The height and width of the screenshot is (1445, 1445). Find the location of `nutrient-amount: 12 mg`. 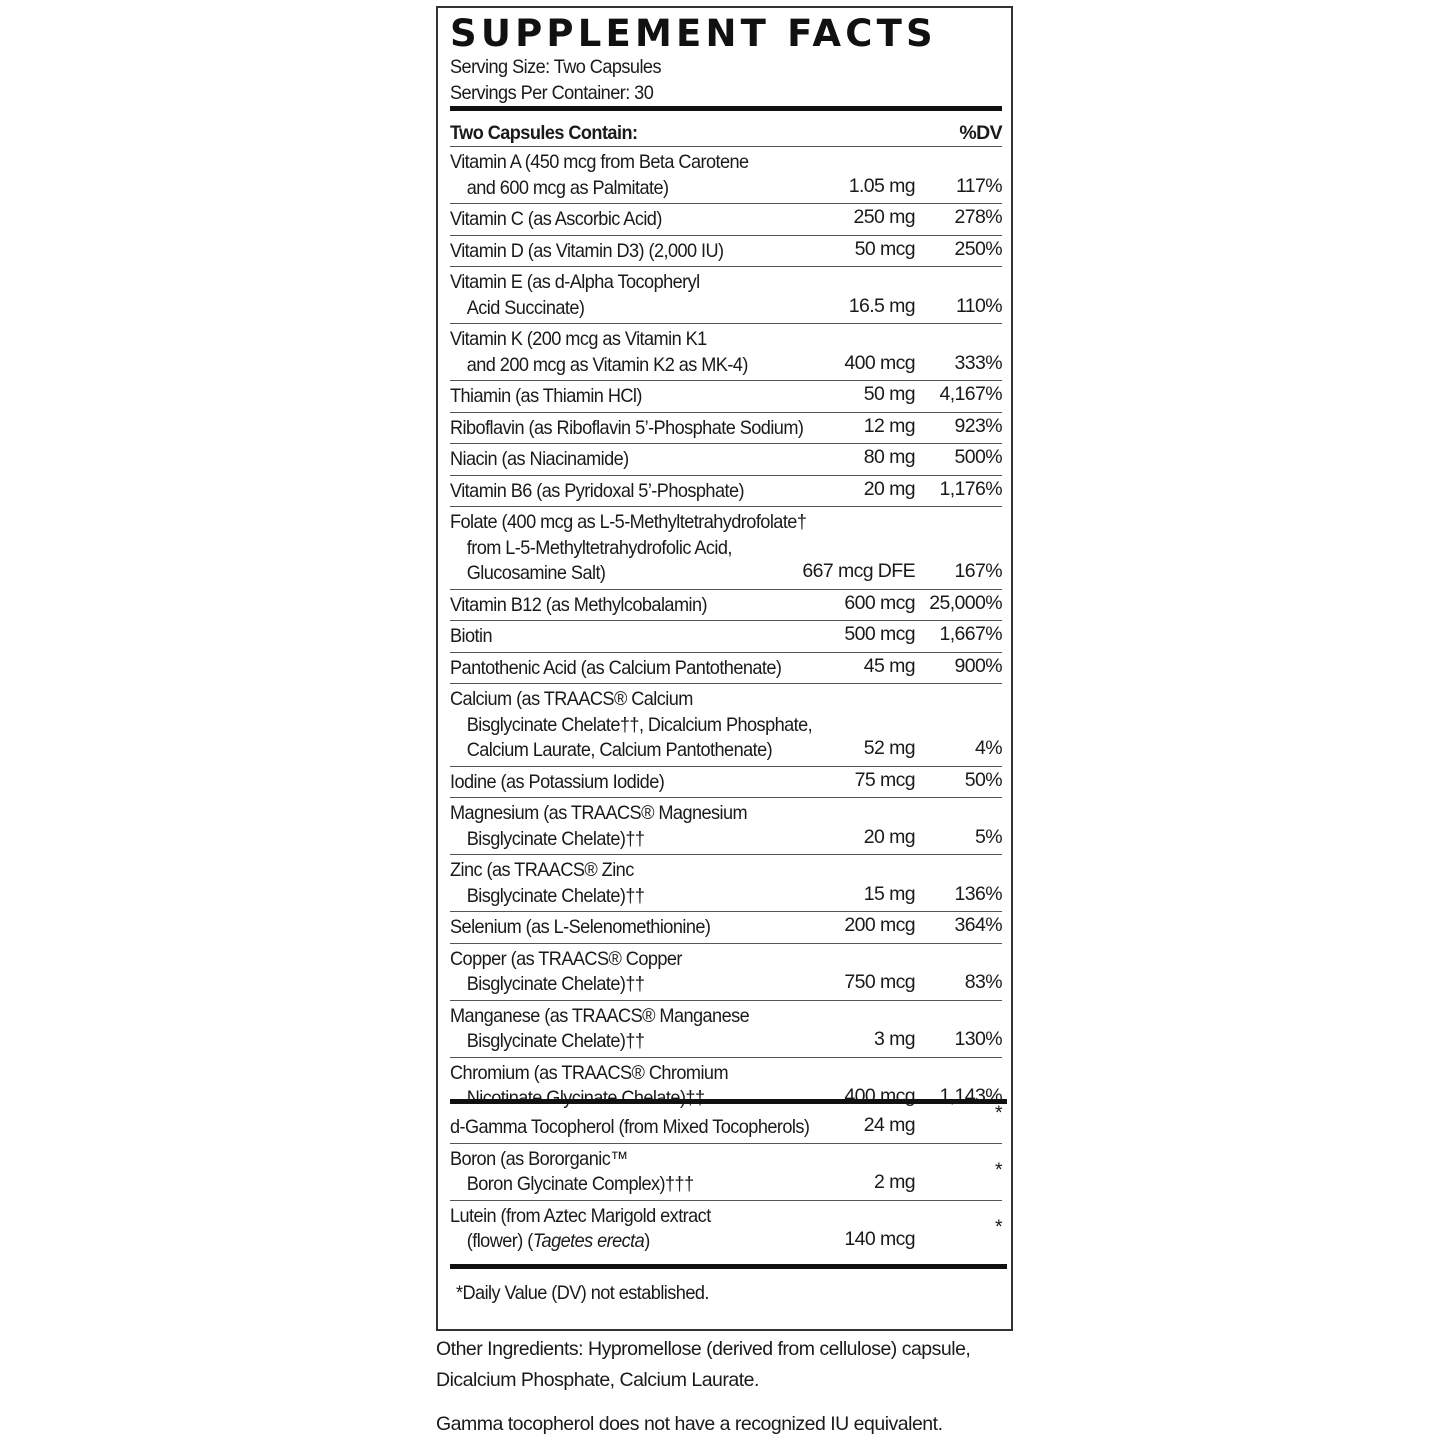

nutrient-amount: 12 mg is located at coordinates (889, 425).